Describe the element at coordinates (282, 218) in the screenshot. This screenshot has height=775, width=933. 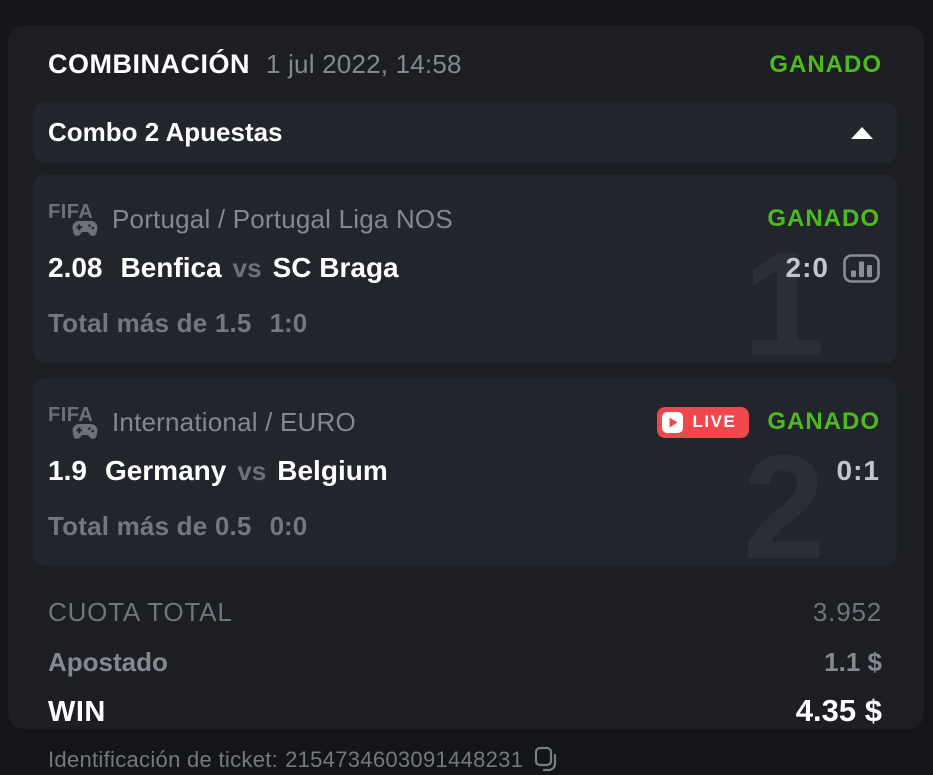
I see `league-name: Portugal / Portugal Liga NOS` at that location.